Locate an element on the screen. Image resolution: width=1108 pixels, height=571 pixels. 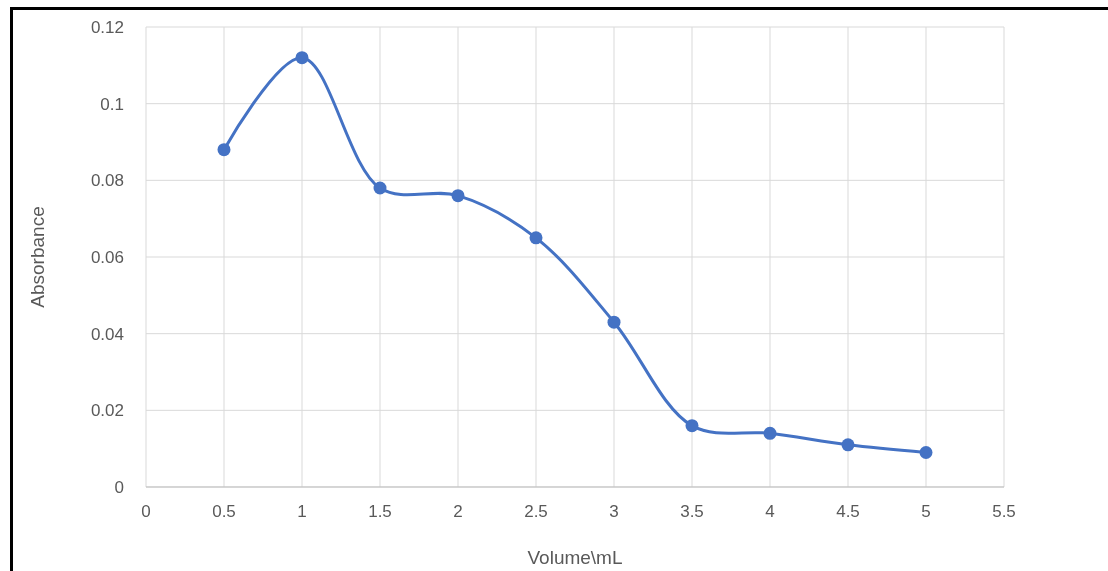
x-tick-label: 4 is located at coordinates (770, 511).